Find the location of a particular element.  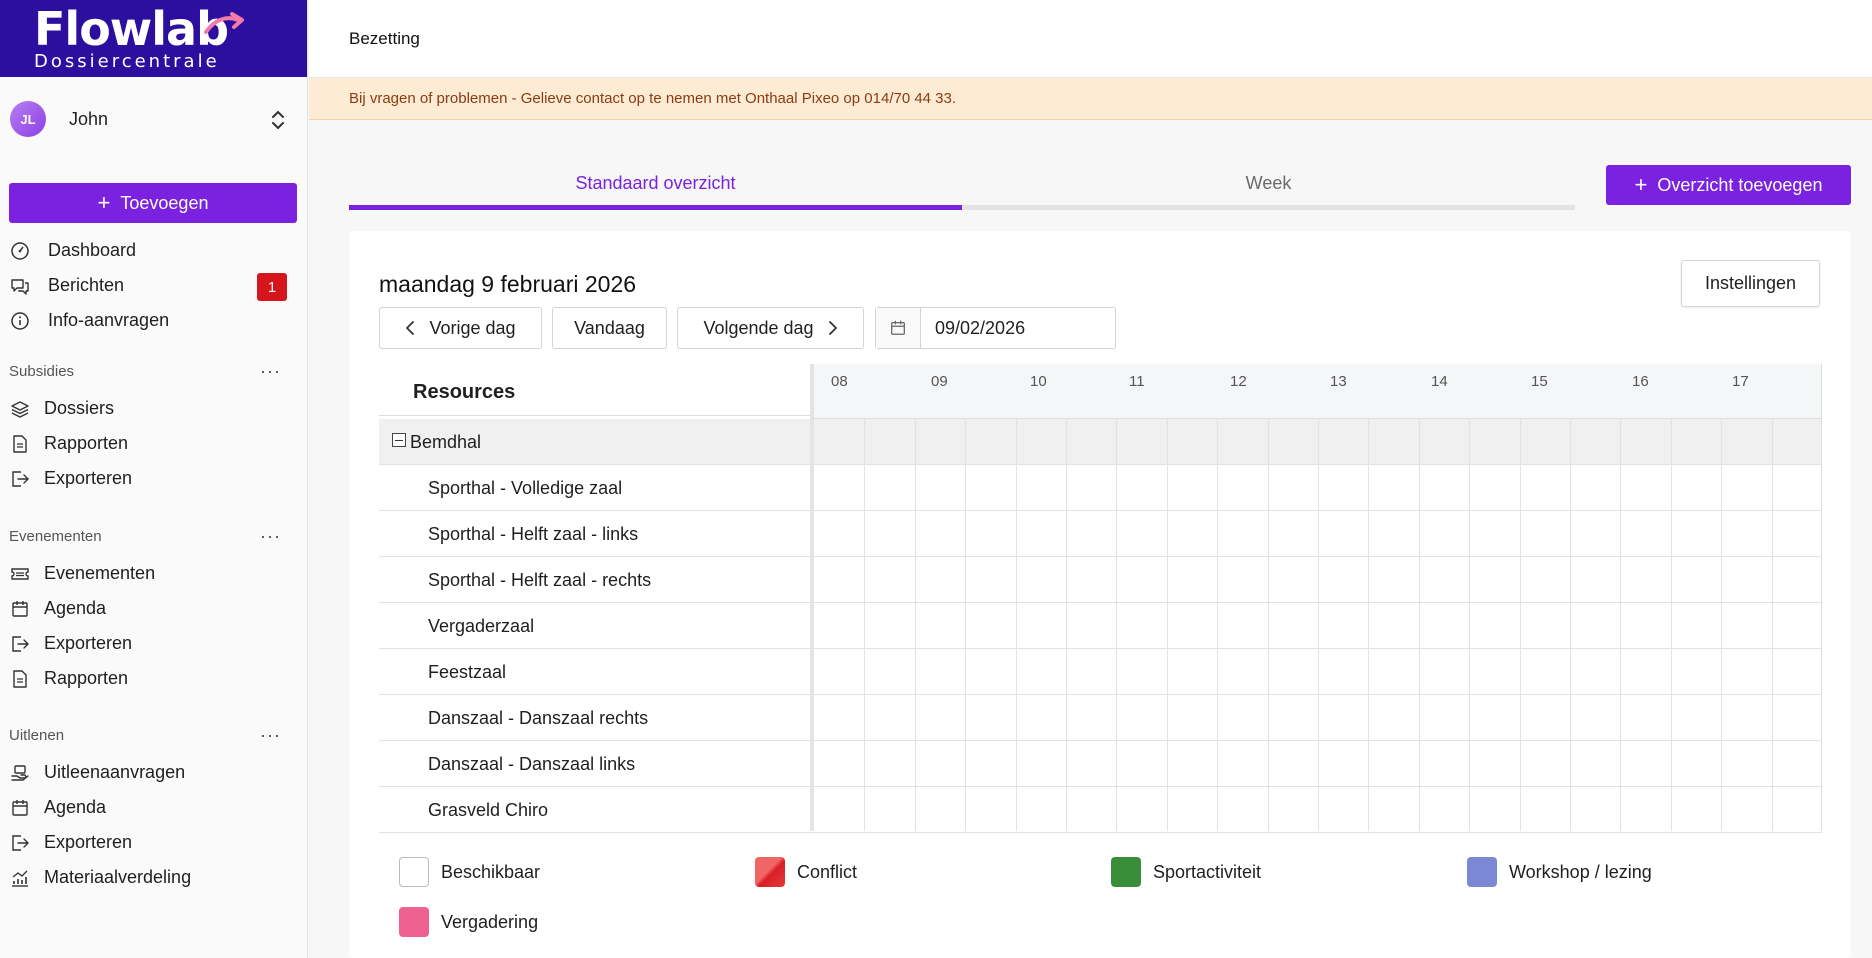

resource-name: Grasveld Chiro is located at coordinates (488, 810).